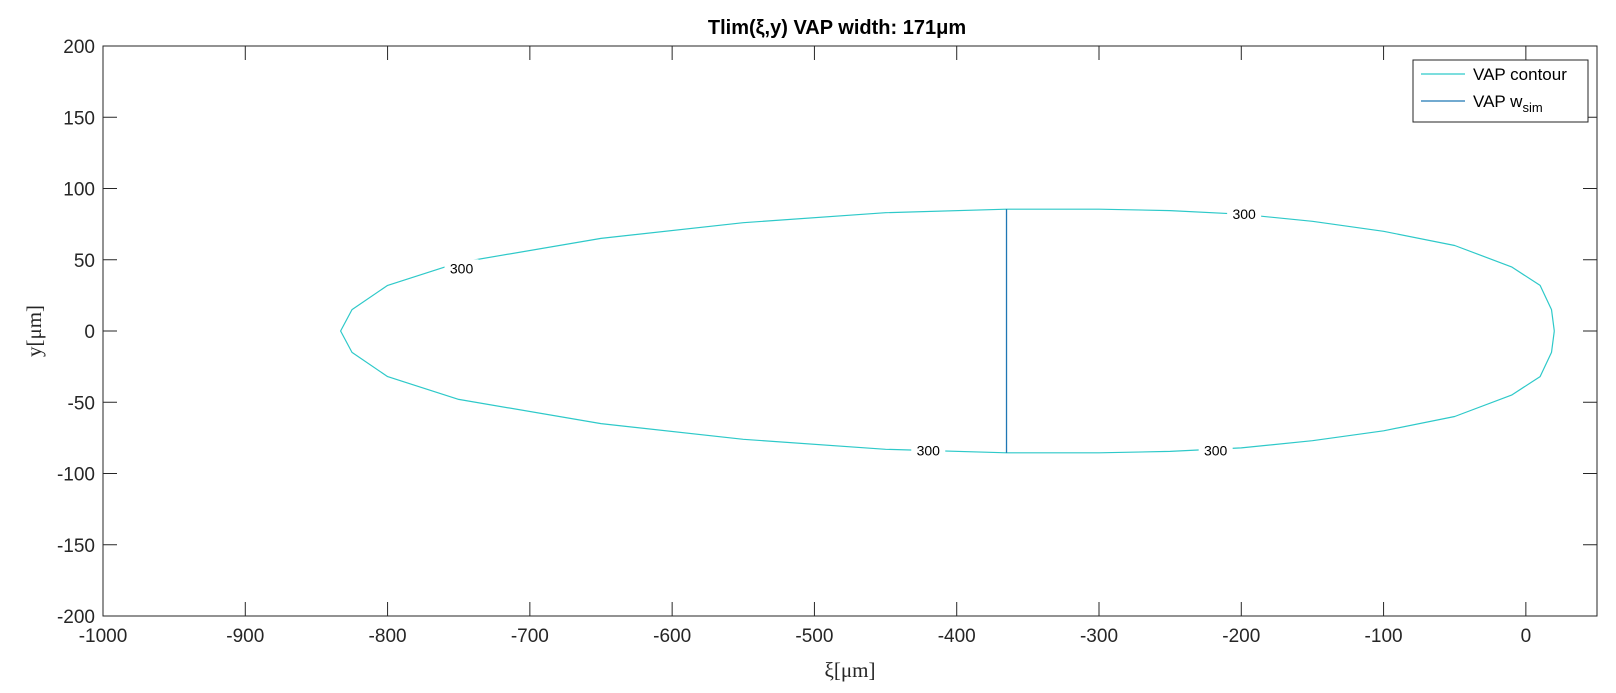  I want to click on x-tick-label: -100, so click(1384, 636).